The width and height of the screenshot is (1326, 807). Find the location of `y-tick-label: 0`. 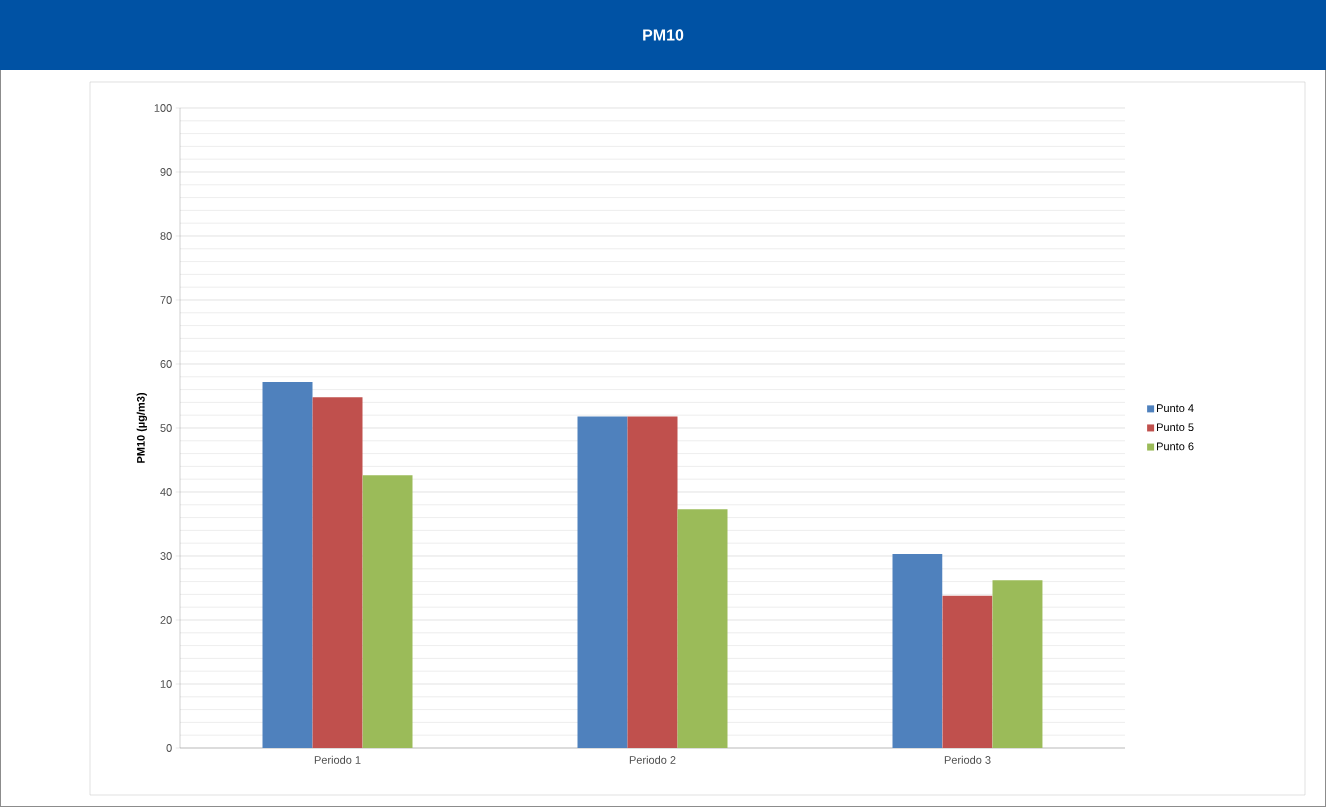

y-tick-label: 0 is located at coordinates (169, 748).